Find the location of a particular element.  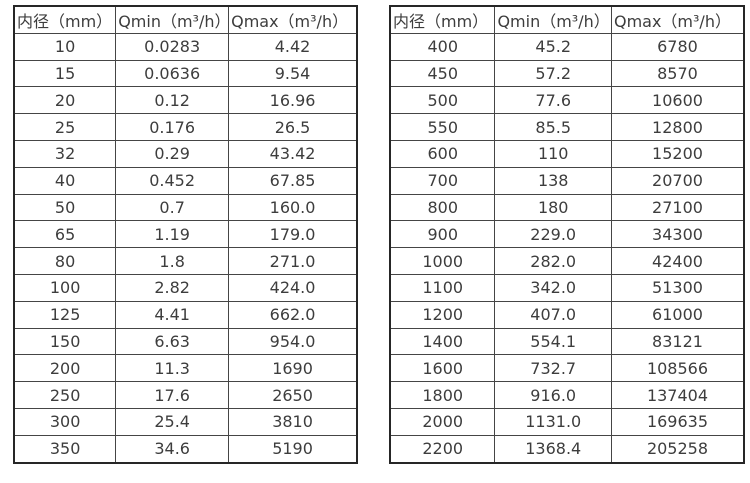

table-cell-qmin: 110 is located at coordinates (553, 153).